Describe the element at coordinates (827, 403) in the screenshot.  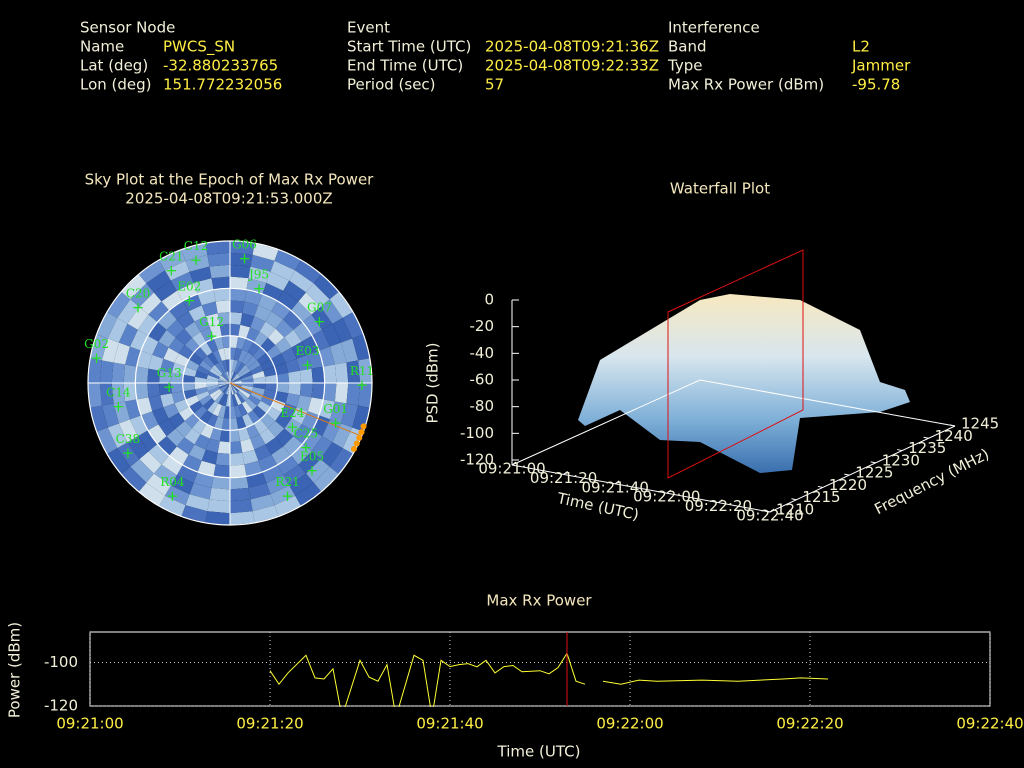
I see `back-axis` at that location.